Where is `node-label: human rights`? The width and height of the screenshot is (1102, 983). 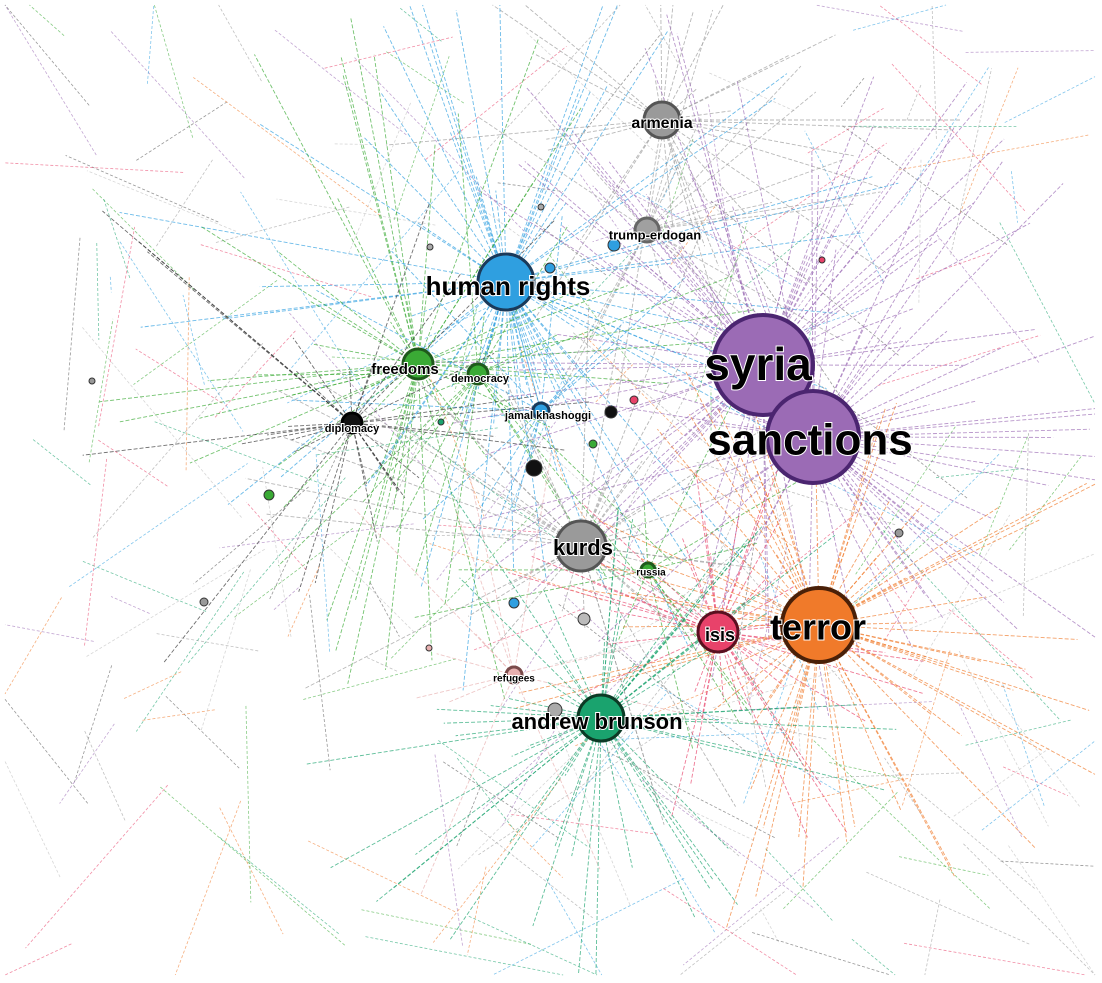
node-label: human rights is located at coordinates (508, 286).